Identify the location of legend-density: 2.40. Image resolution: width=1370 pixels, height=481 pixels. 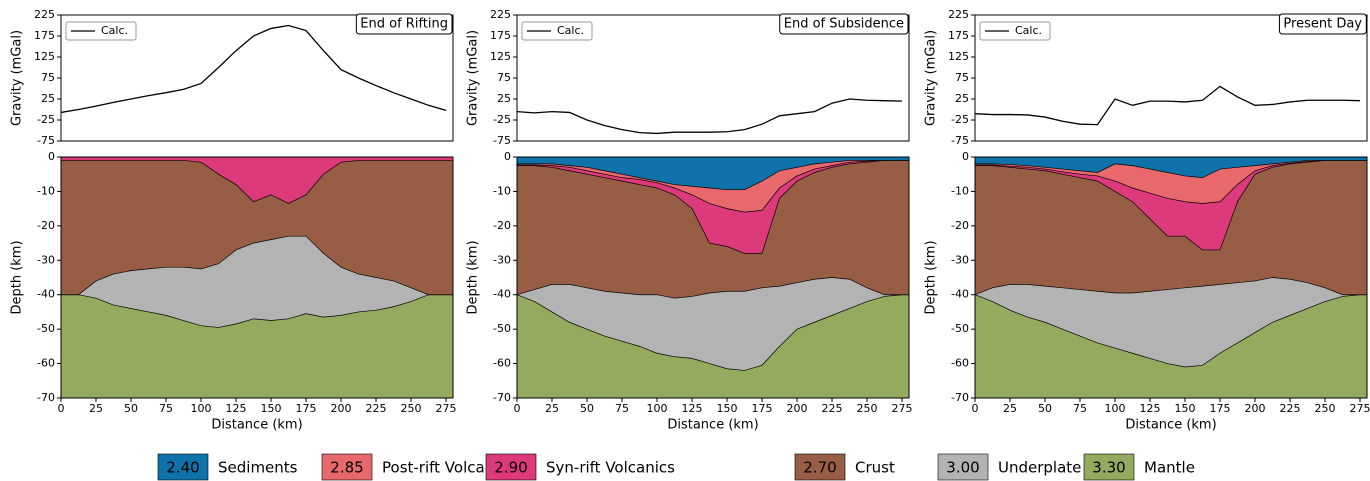
(182, 468).